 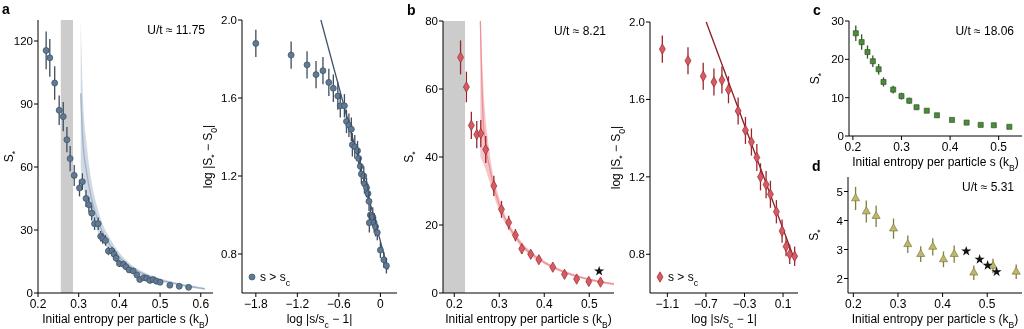 I want to click on y-tick-label: 80, so click(x=431, y=21).